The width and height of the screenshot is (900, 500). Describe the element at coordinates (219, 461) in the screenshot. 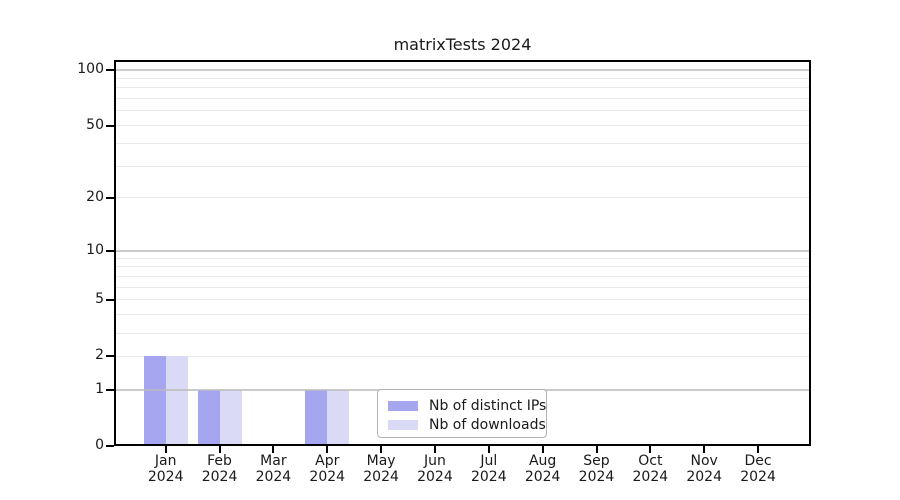

I see `month-label: Feb` at that location.